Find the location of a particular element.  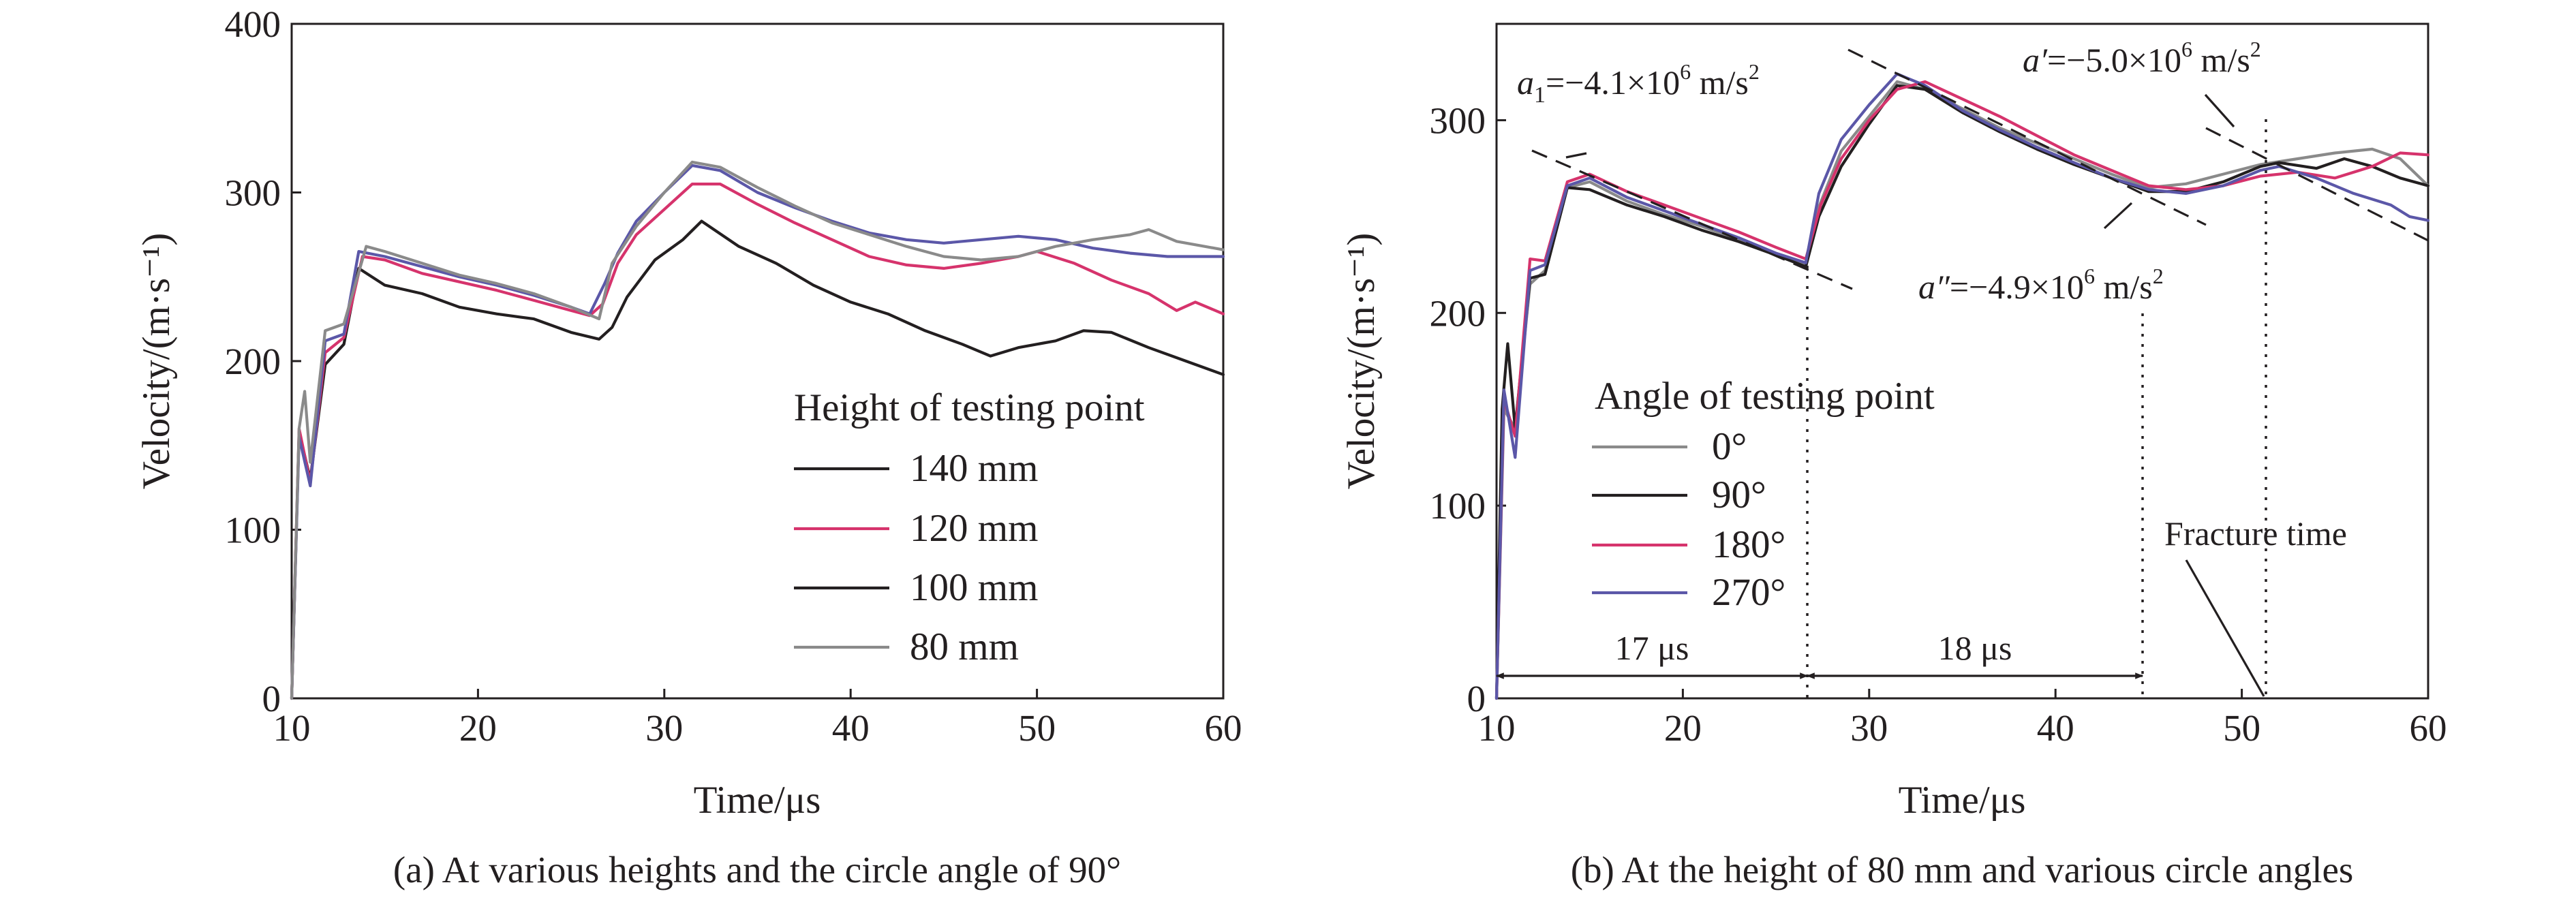

chart-a-legend-entry-100mm: 100 mm is located at coordinates (916, 587).